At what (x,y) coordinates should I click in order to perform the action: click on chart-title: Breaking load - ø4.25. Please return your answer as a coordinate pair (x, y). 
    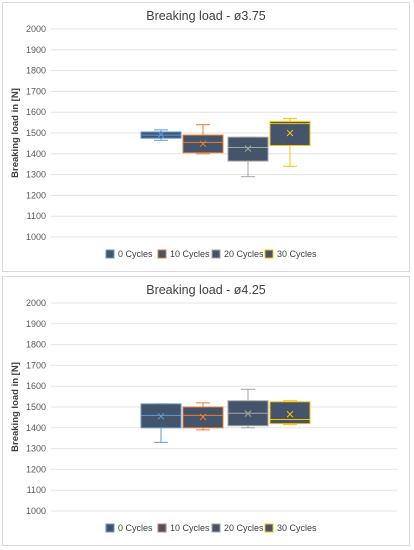
    Looking at the image, I should click on (206, 290).